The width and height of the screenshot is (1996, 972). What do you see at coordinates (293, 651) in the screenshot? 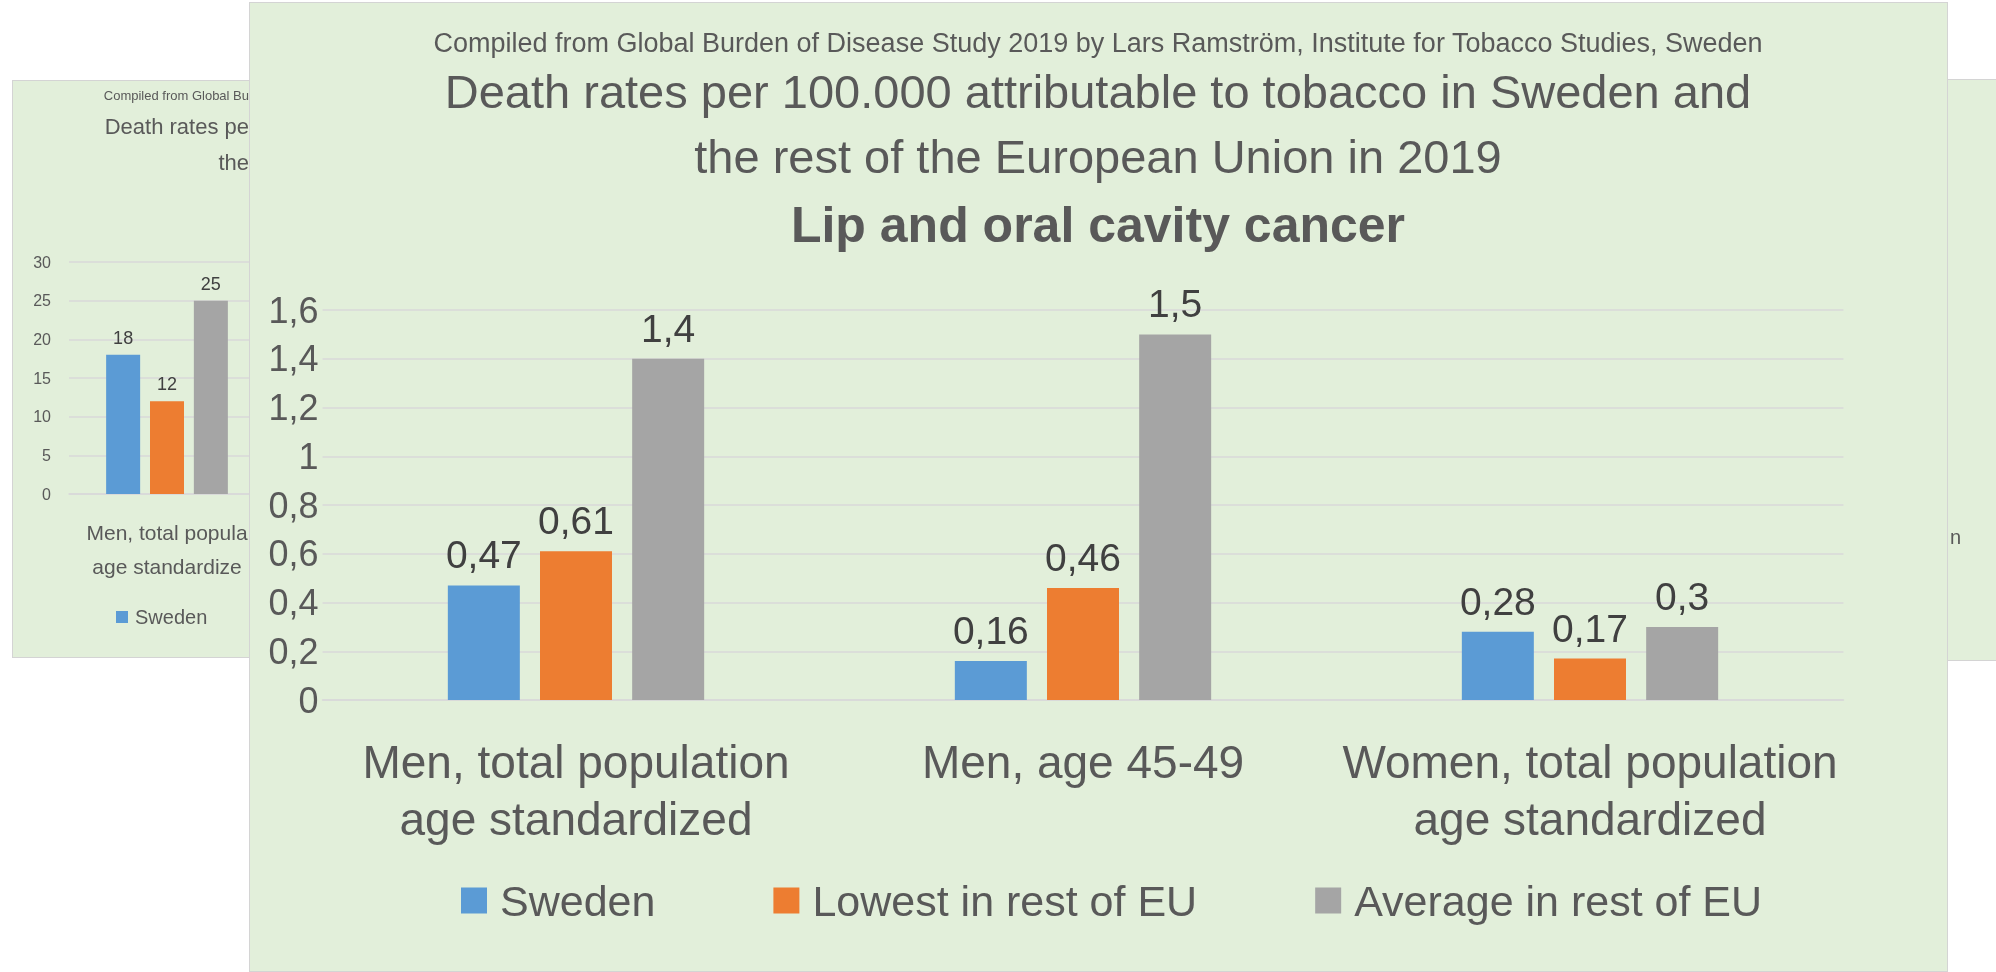
I see `y-tick-label: 0,2` at bounding box center [293, 651].